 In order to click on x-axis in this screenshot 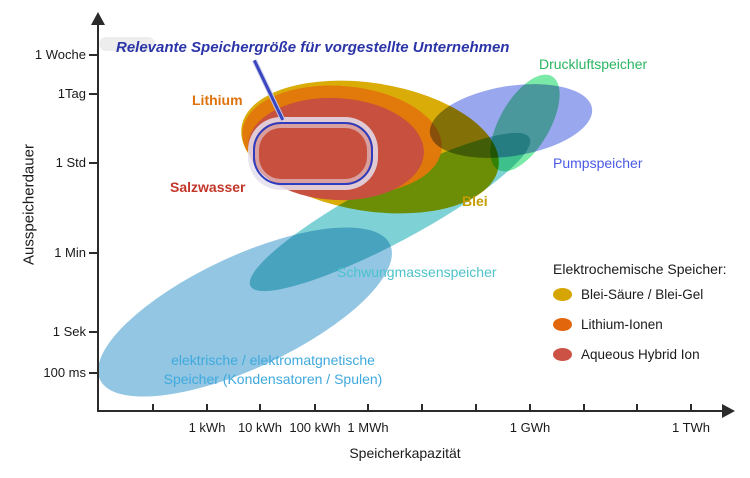, I will do `click(411, 411)`.